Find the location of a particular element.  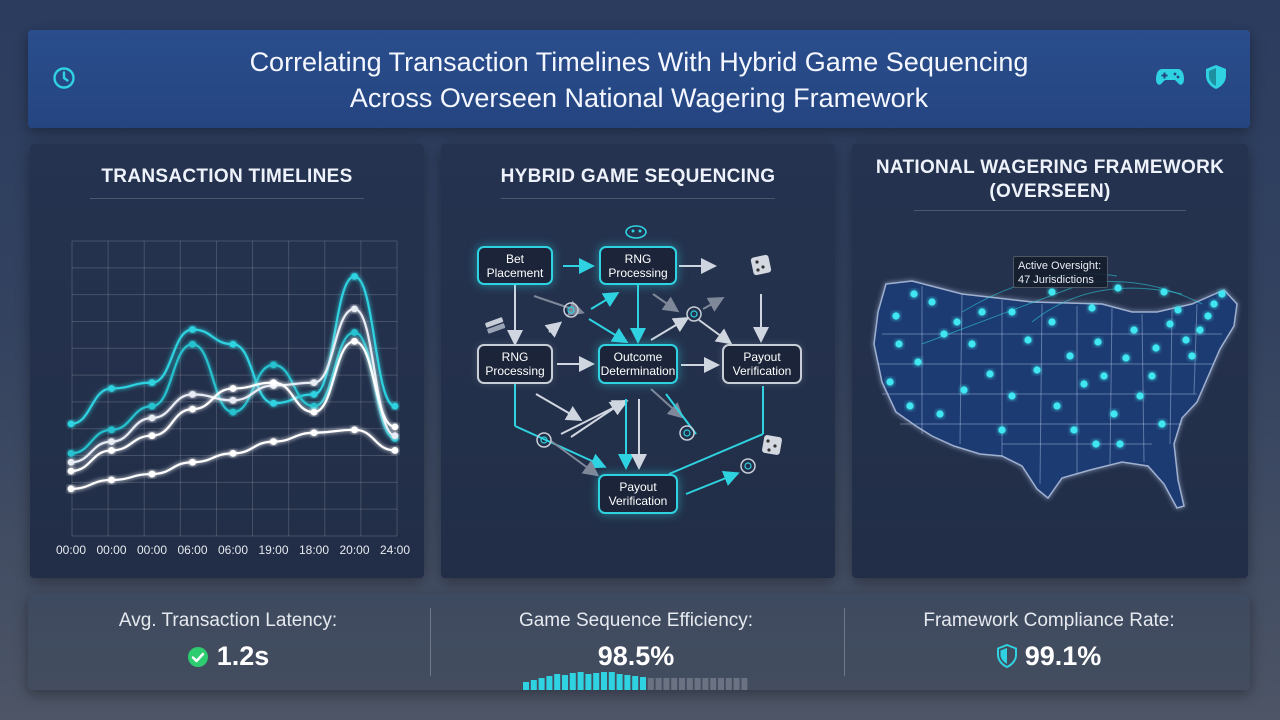

clock-icon is located at coordinates (64, 78).